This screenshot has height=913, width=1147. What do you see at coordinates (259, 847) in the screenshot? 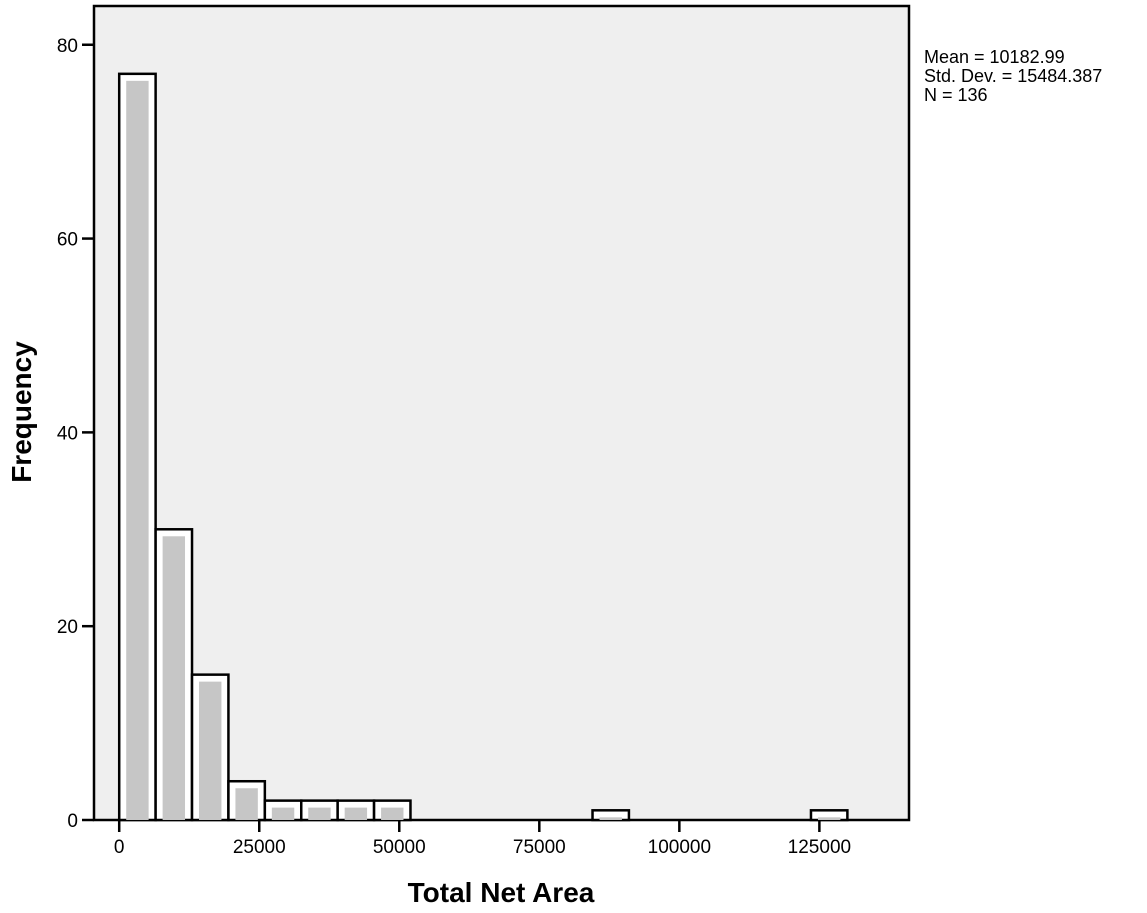
I see `x-tick-label: 25000` at bounding box center [259, 847].